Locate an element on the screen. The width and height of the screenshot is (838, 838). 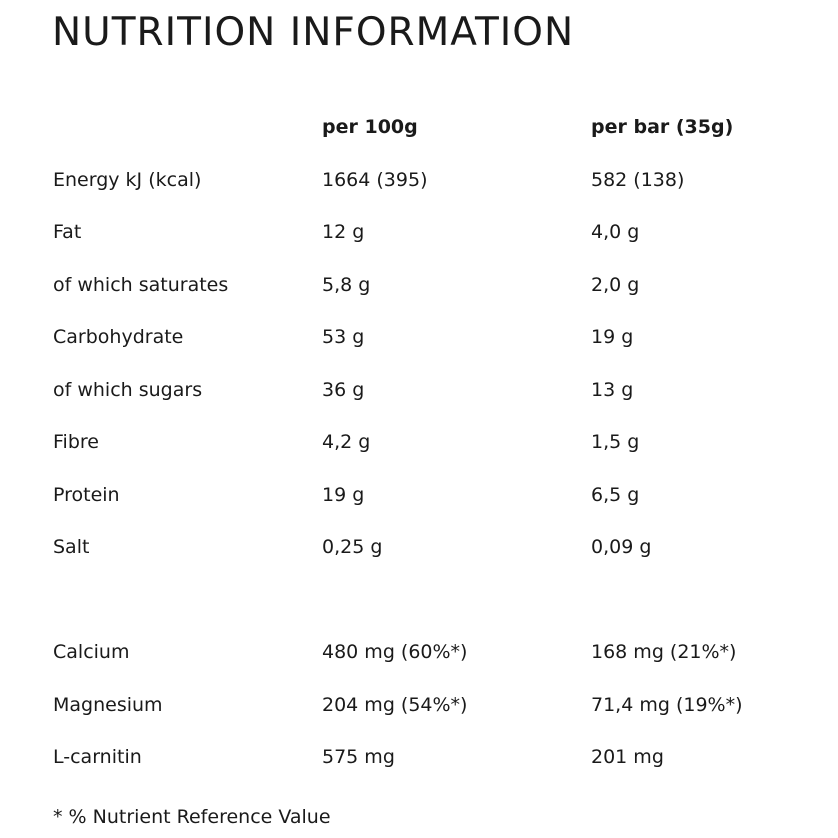
row-label-saturates: of which saturates is located at coordinates (141, 285).